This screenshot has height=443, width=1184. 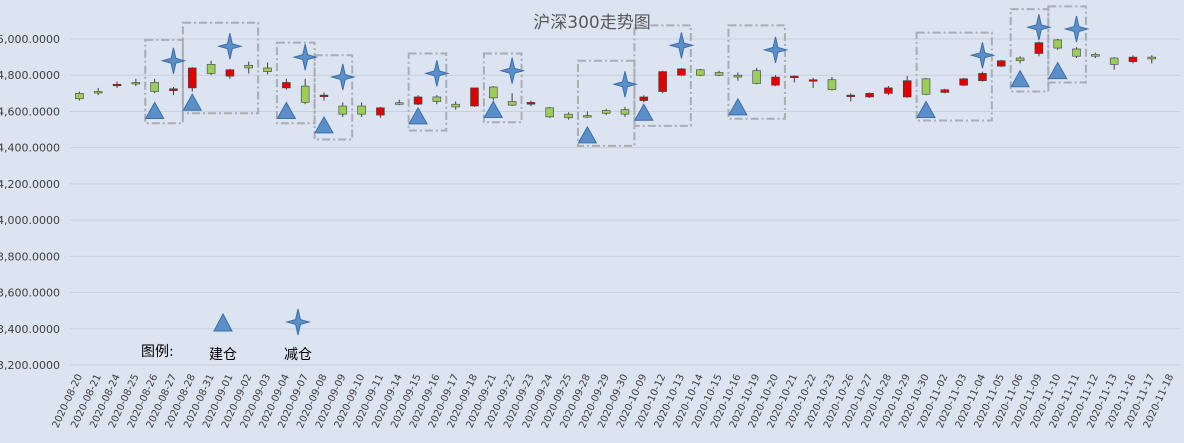 What do you see at coordinates (30, 329) in the screenshot?
I see `y-tick-label: 3,400.0000` at bounding box center [30, 329].